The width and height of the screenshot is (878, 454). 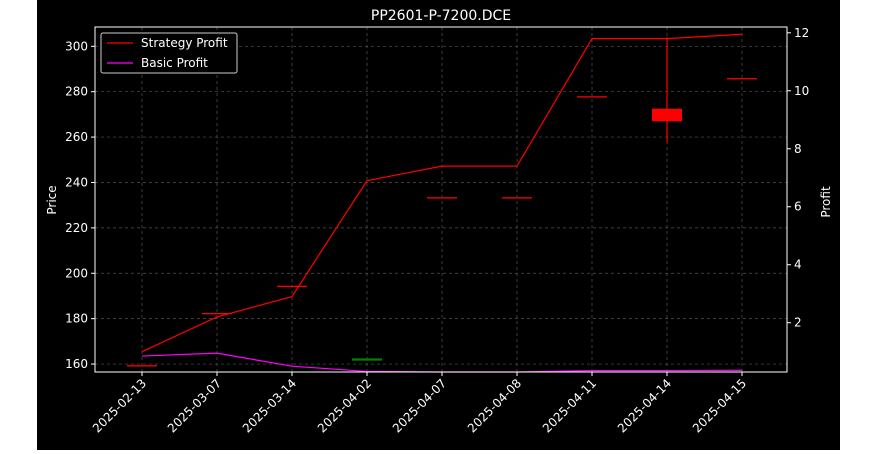 I want to click on y-left-tick-label: 280, so click(x=76, y=92).